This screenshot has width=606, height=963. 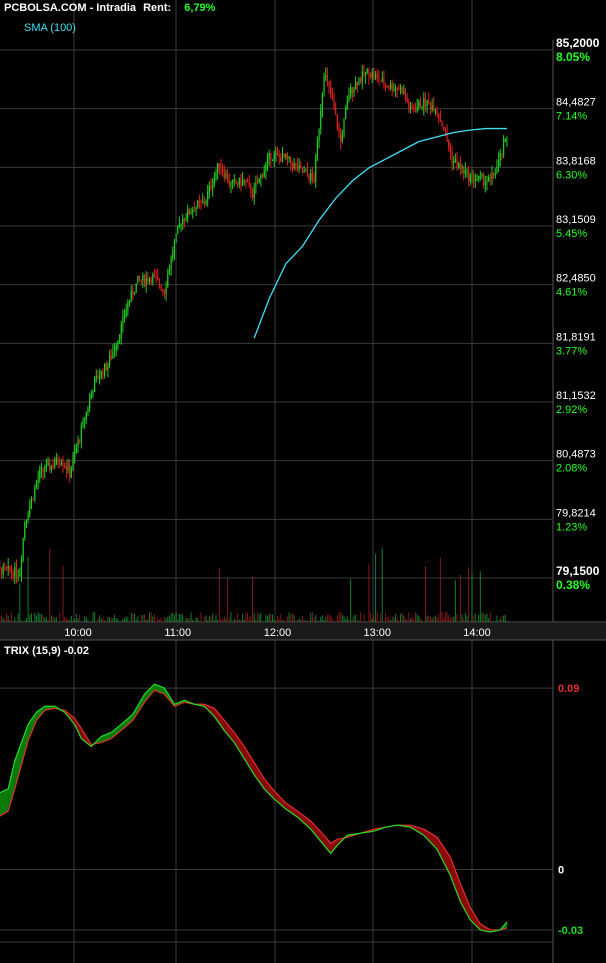 What do you see at coordinates (571, 293) in the screenshot?
I see `pct-tick-label: 4.61%` at bounding box center [571, 293].